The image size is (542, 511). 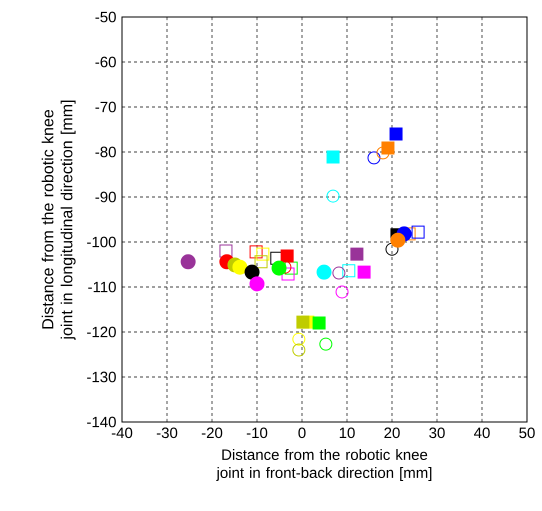 I want to click on y-tick-label: -100, so click(x=101, y=242).